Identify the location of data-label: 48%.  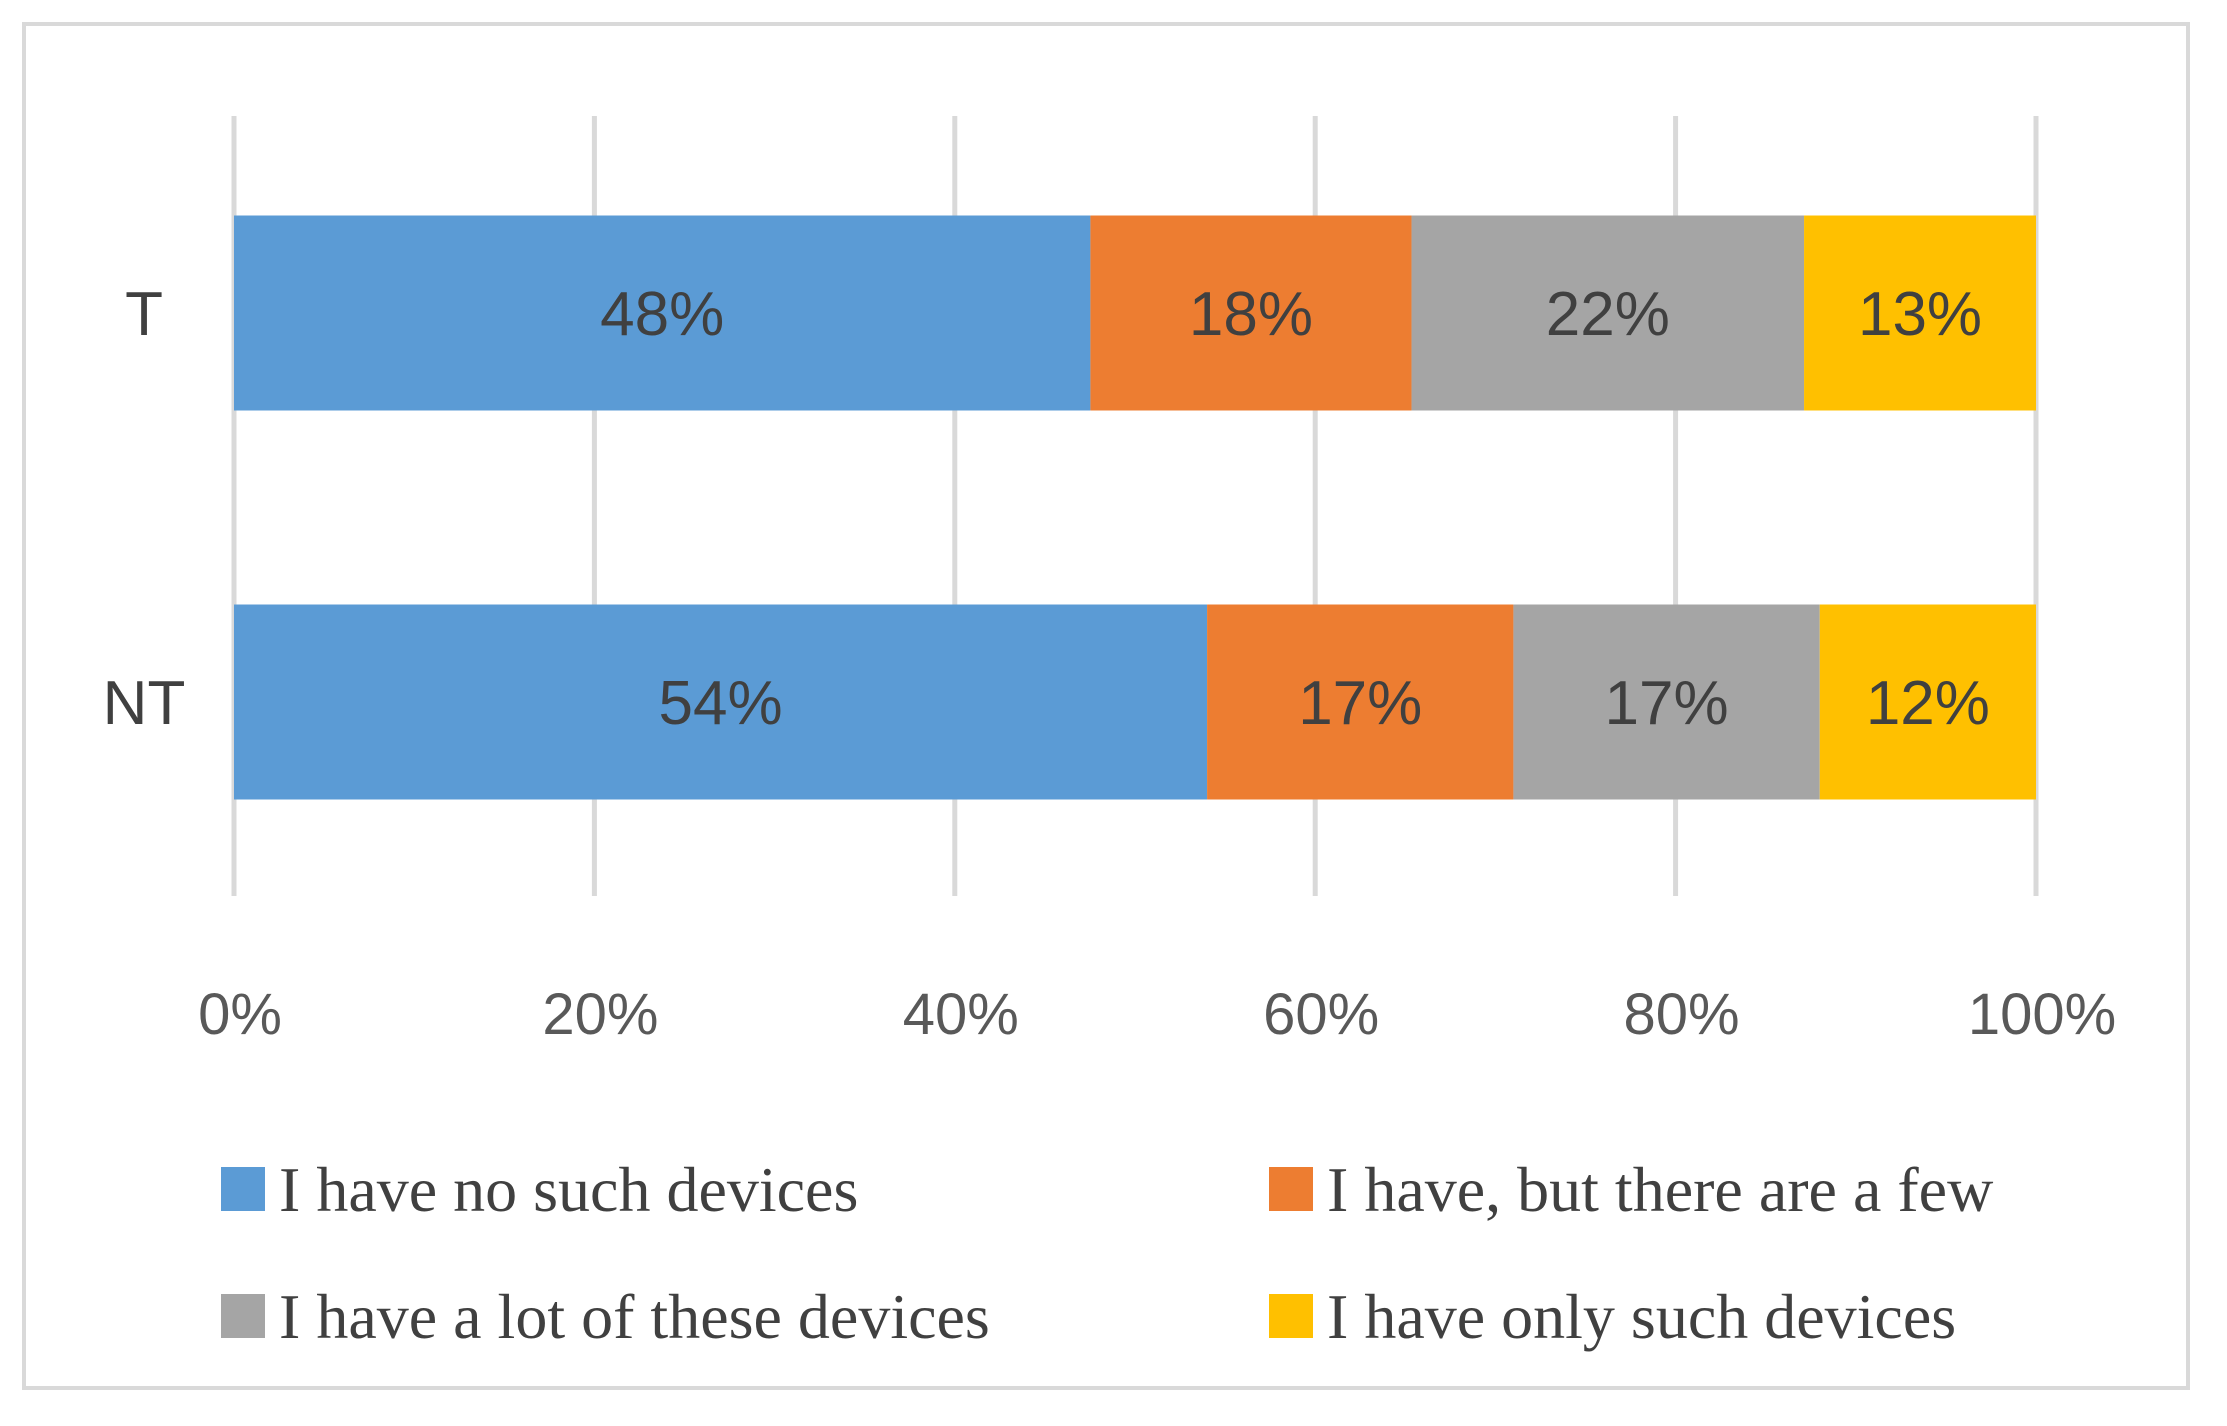
(662, 314).